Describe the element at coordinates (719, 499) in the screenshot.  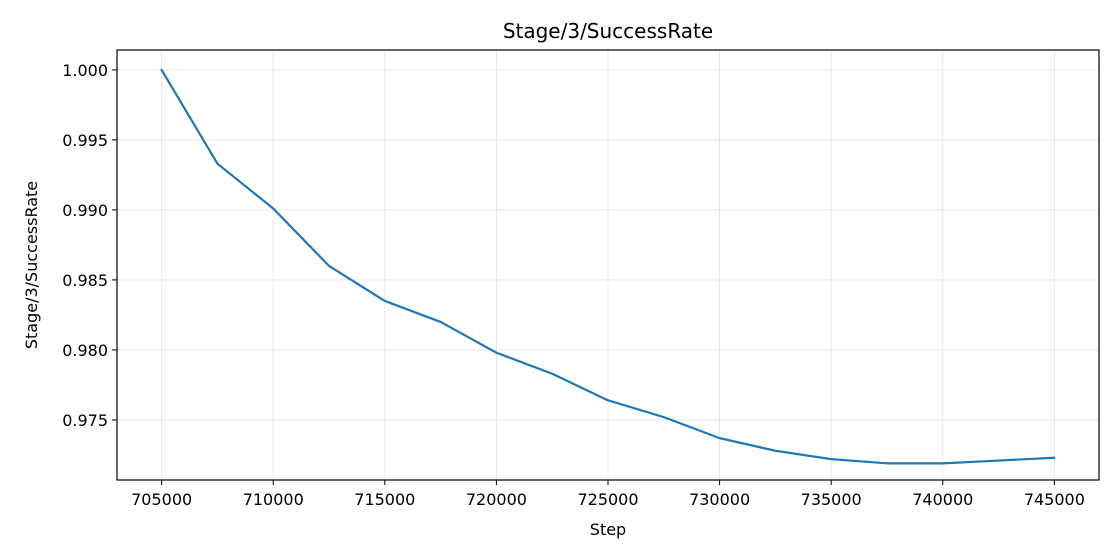
I see `x-tick-label: 730000` at that location.